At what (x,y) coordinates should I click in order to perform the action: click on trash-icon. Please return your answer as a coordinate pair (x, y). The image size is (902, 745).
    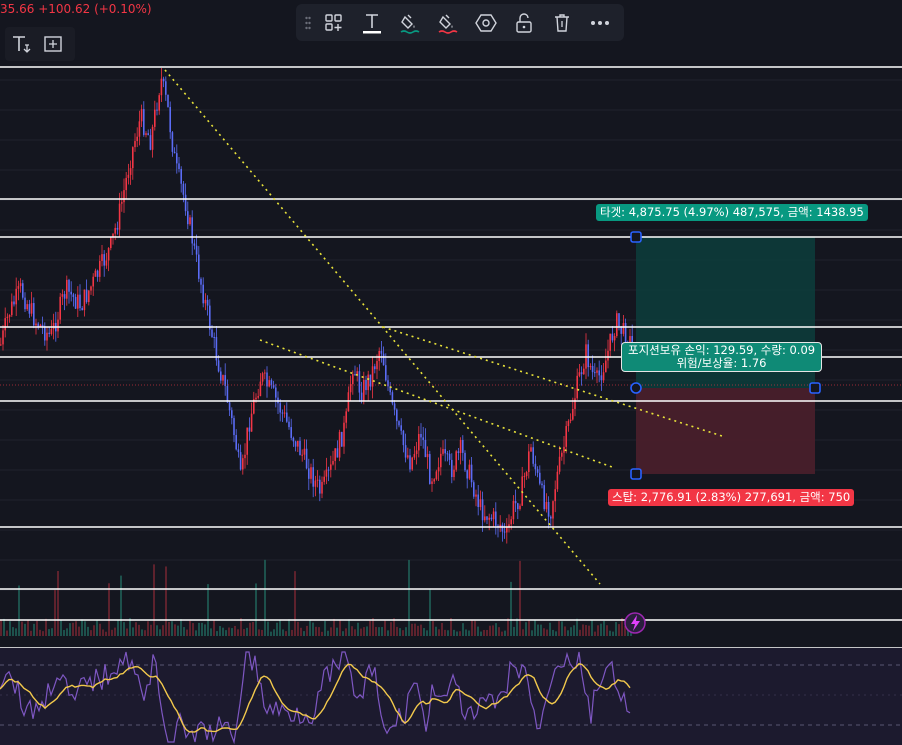
    Looking at the image, I should click on (562, 23).